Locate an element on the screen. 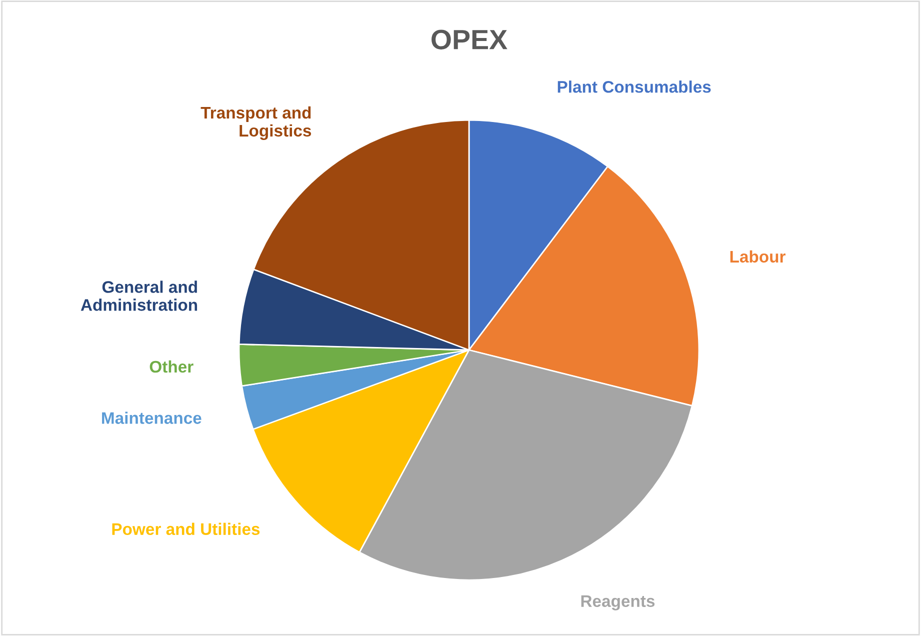 Image resolution: width=921 pixels, height=636 pixels. slice-label: Maintenance is located at coordinates (152, 418).